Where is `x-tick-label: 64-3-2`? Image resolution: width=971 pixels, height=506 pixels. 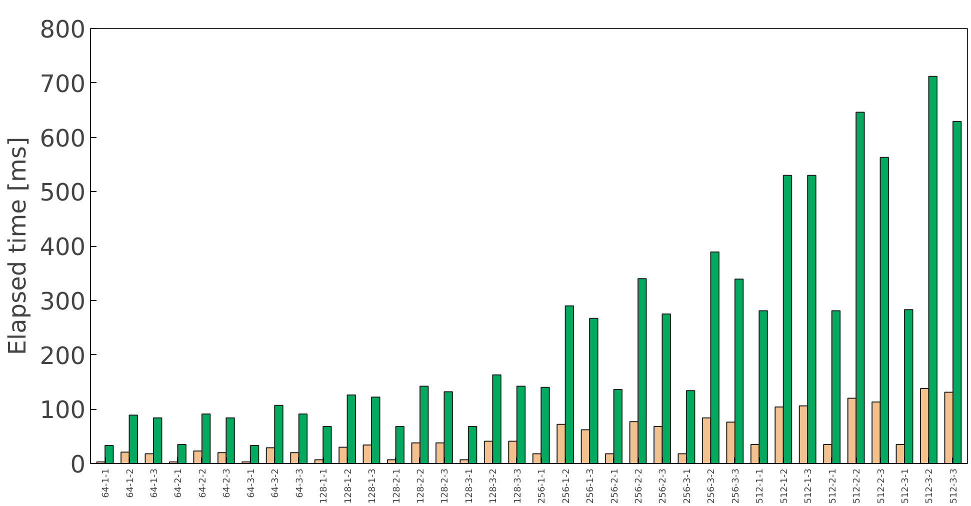
x-tick-label: 64-3-2 is located at coordinates (276, 483).